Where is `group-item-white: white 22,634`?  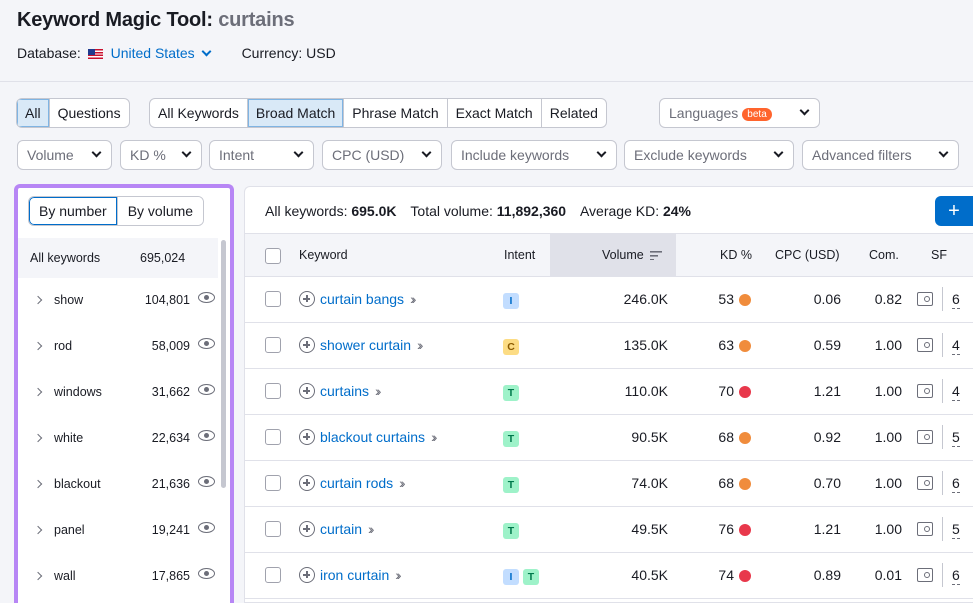
group-item-white: white 22,634 is located at coordinates (118, 439).